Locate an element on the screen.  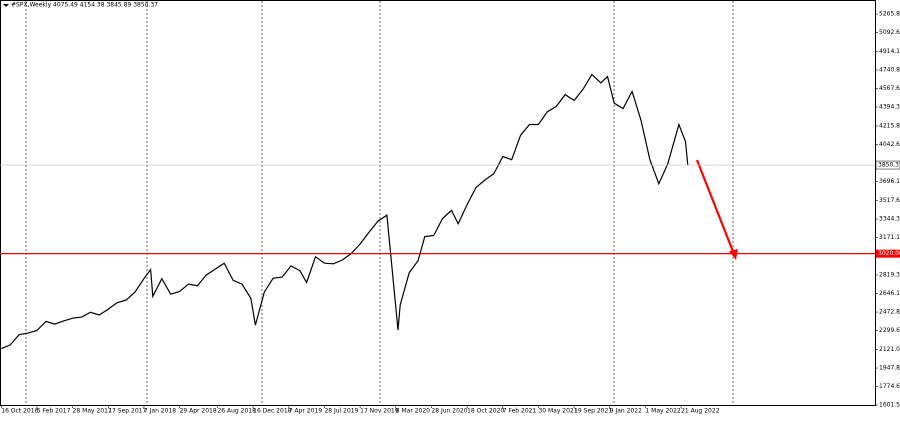
y-tick-label: 5092.60 is located at coordinates (889, 32).